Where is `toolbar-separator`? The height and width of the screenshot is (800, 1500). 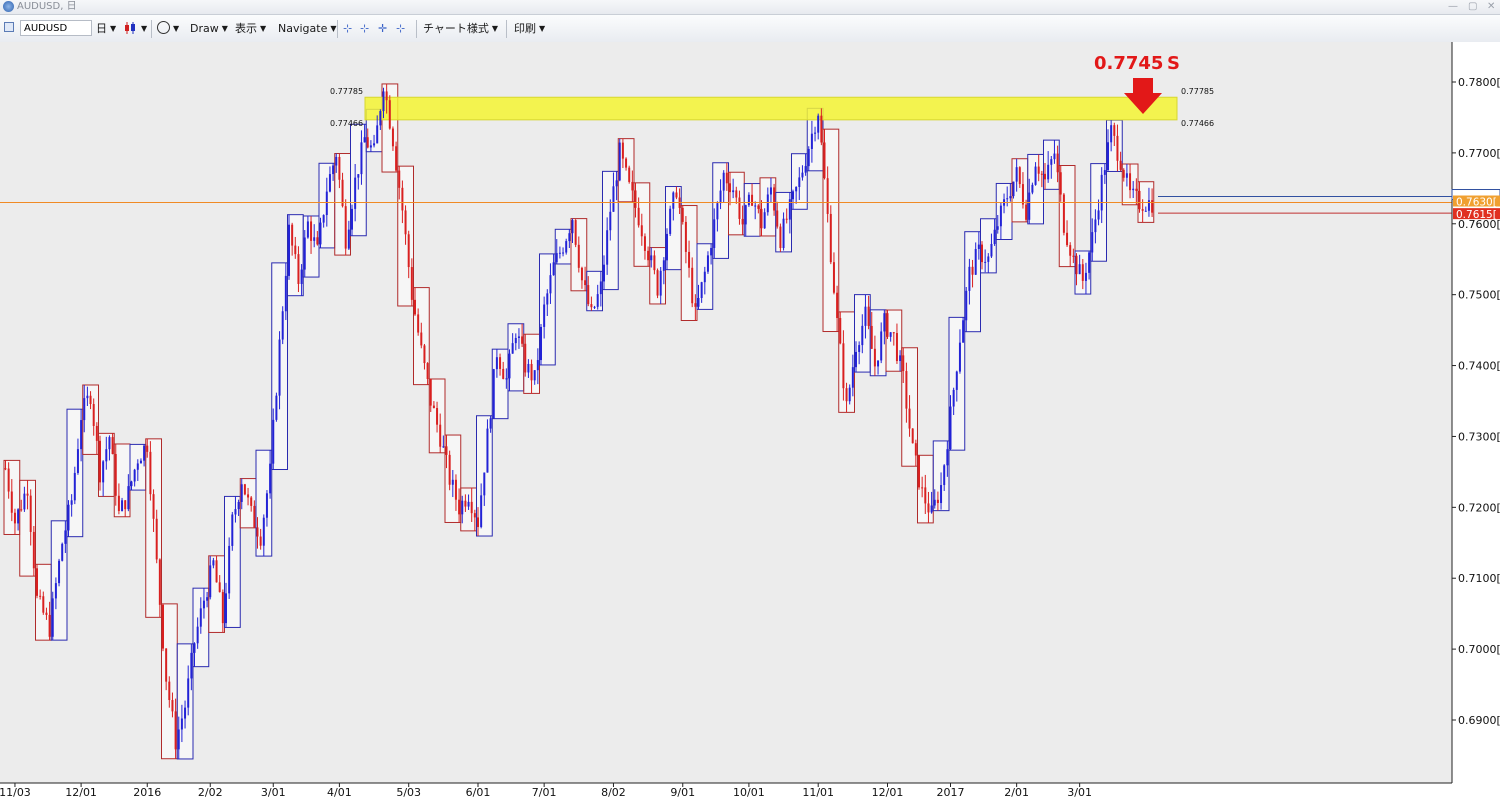
toolbar-separator is located at coordinates (416, 29).